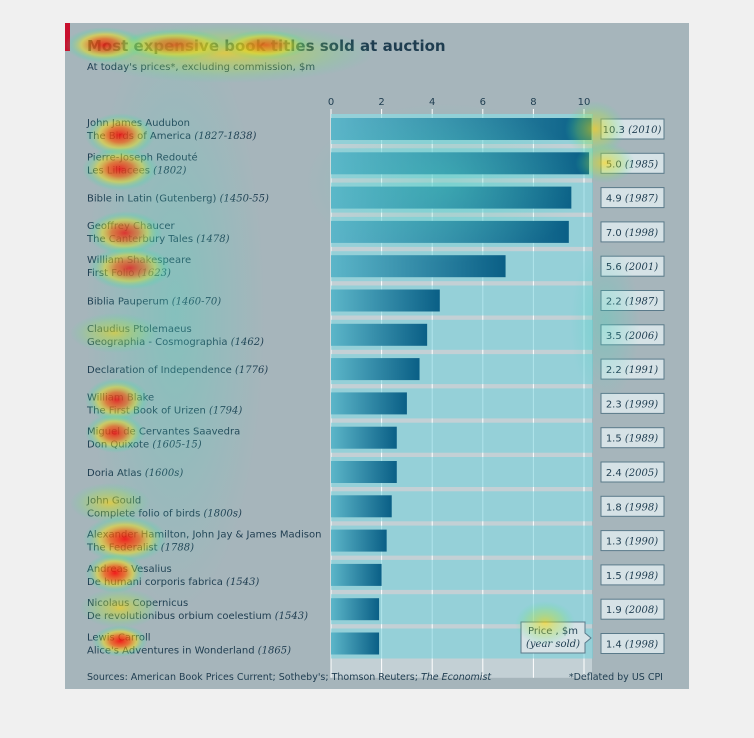 Image resolution: width=754 pixels, height=738 pixels. I want to click on row-title: The Birds of America (1827-1838), so click(171, 136).